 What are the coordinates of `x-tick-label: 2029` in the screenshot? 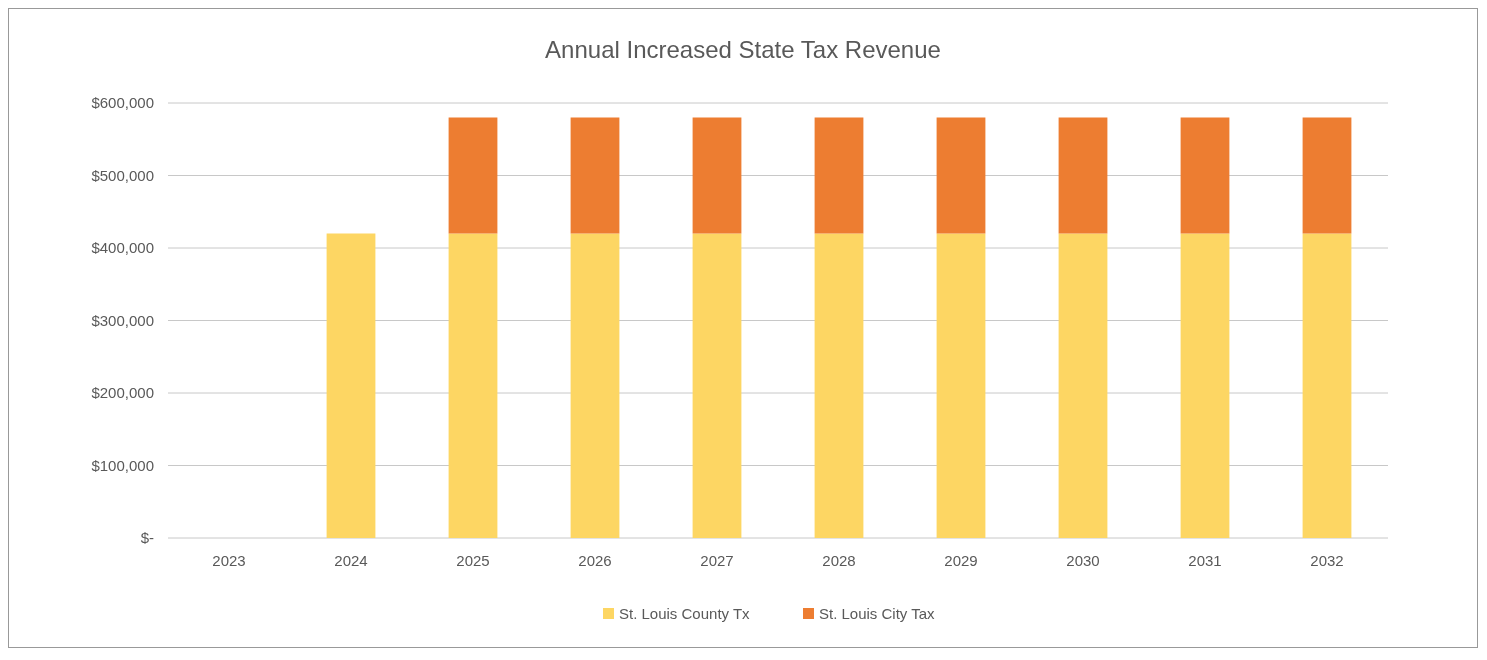 It's located at (961, 560).